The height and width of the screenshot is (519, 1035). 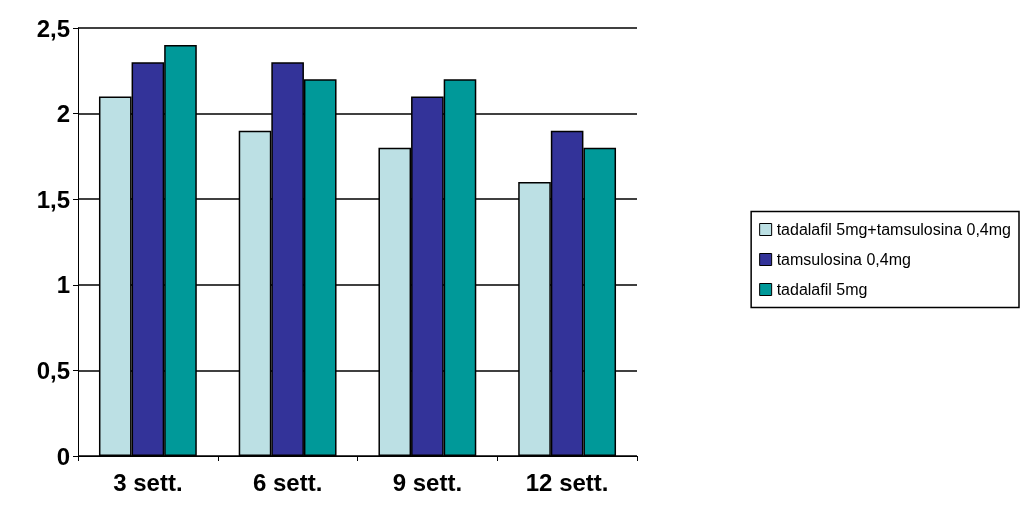 What do you see at coordinates (427, 482) in the screenshot?
I see `x-tick-label: 9 sett.` at bounding box center [427, 482].